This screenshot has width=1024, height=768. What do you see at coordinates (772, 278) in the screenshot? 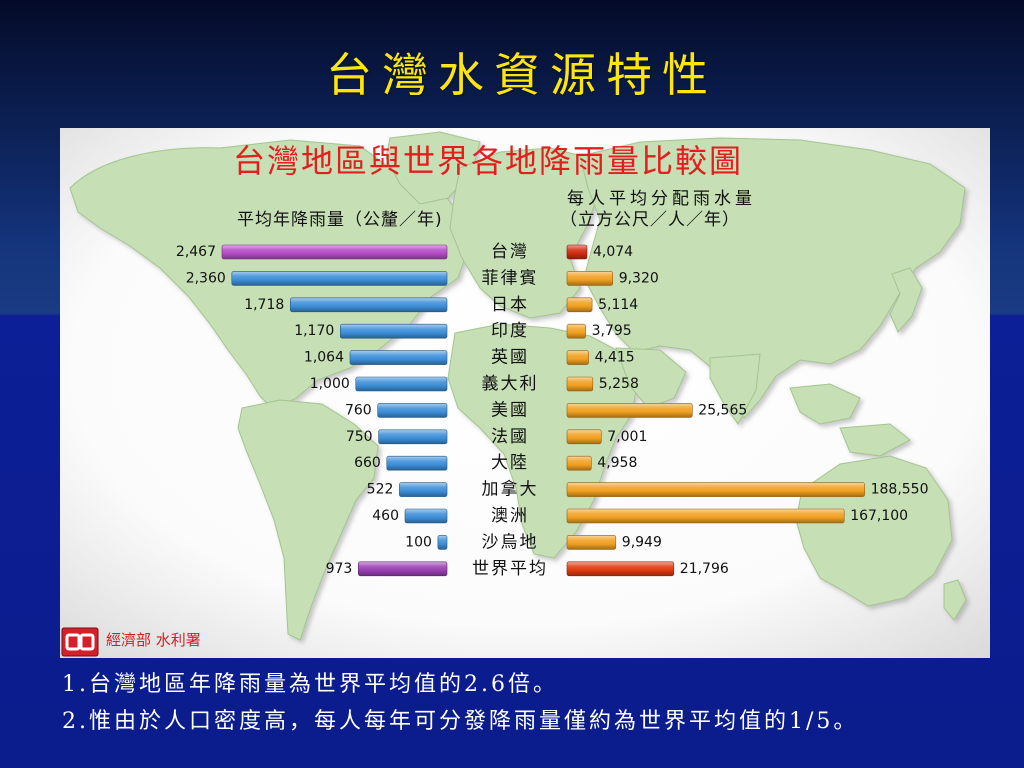
I see `asia-shape` at bounding box center [772, 278].